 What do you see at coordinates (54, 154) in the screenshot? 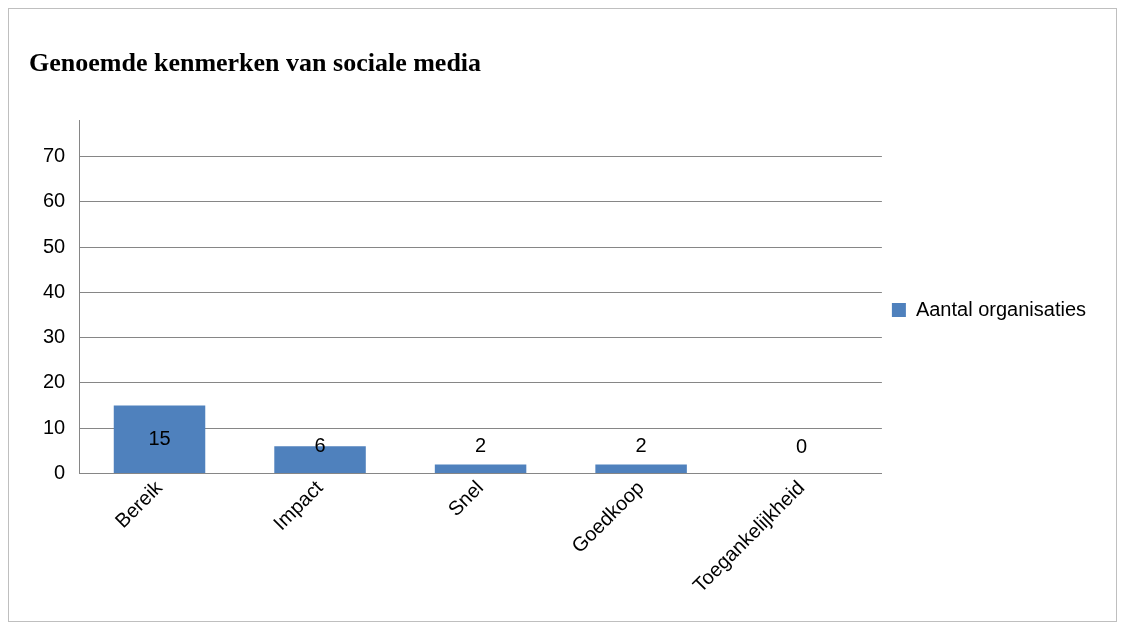
I see `y-tick-label: 70` at bounding box center [54, 154].